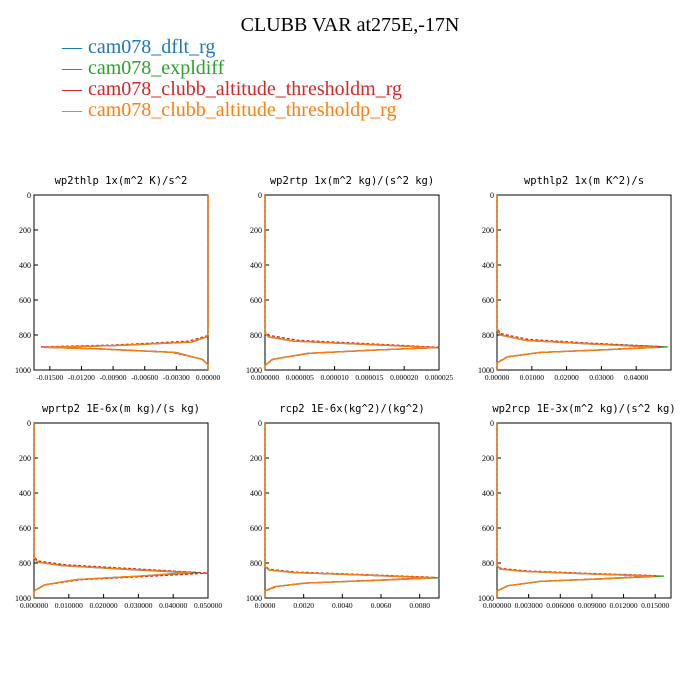  I want to click on x-tick-label: 0.012000, so click(623, 605).